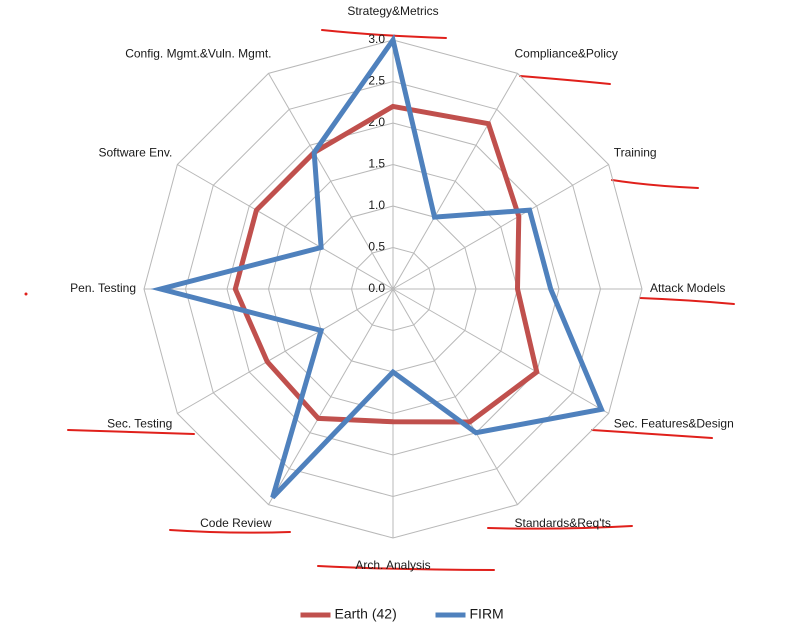 The width and height of the screenshot is (794, 630). I want to click on category-label: Standards&Req'ts, so click(563, 523).